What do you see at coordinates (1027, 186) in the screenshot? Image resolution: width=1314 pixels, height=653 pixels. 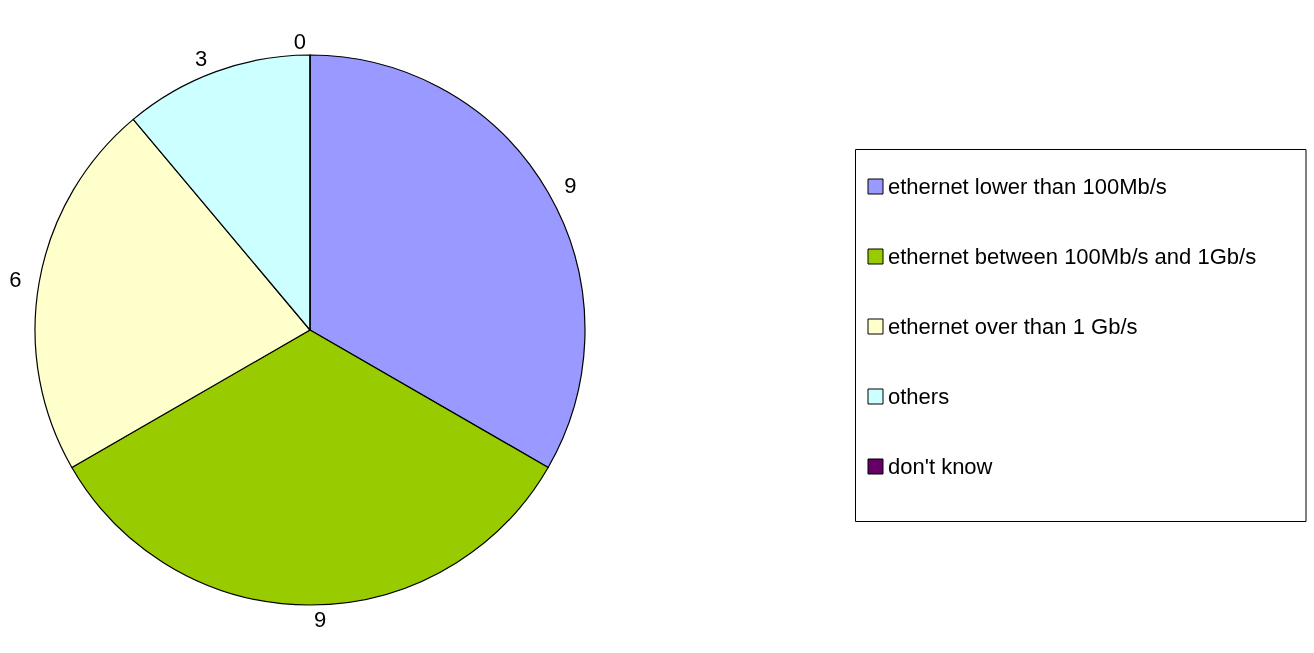 I see `legend-label: ethernet lower than 100Mb/s` at bounding box center [1027, 186].